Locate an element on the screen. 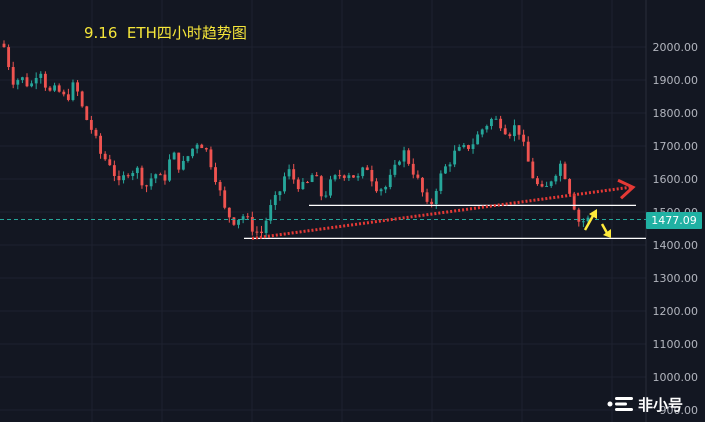 This screenshot has width=705, height=422. y-tick-label: 1000.00 is located at coordinates (676, 377).